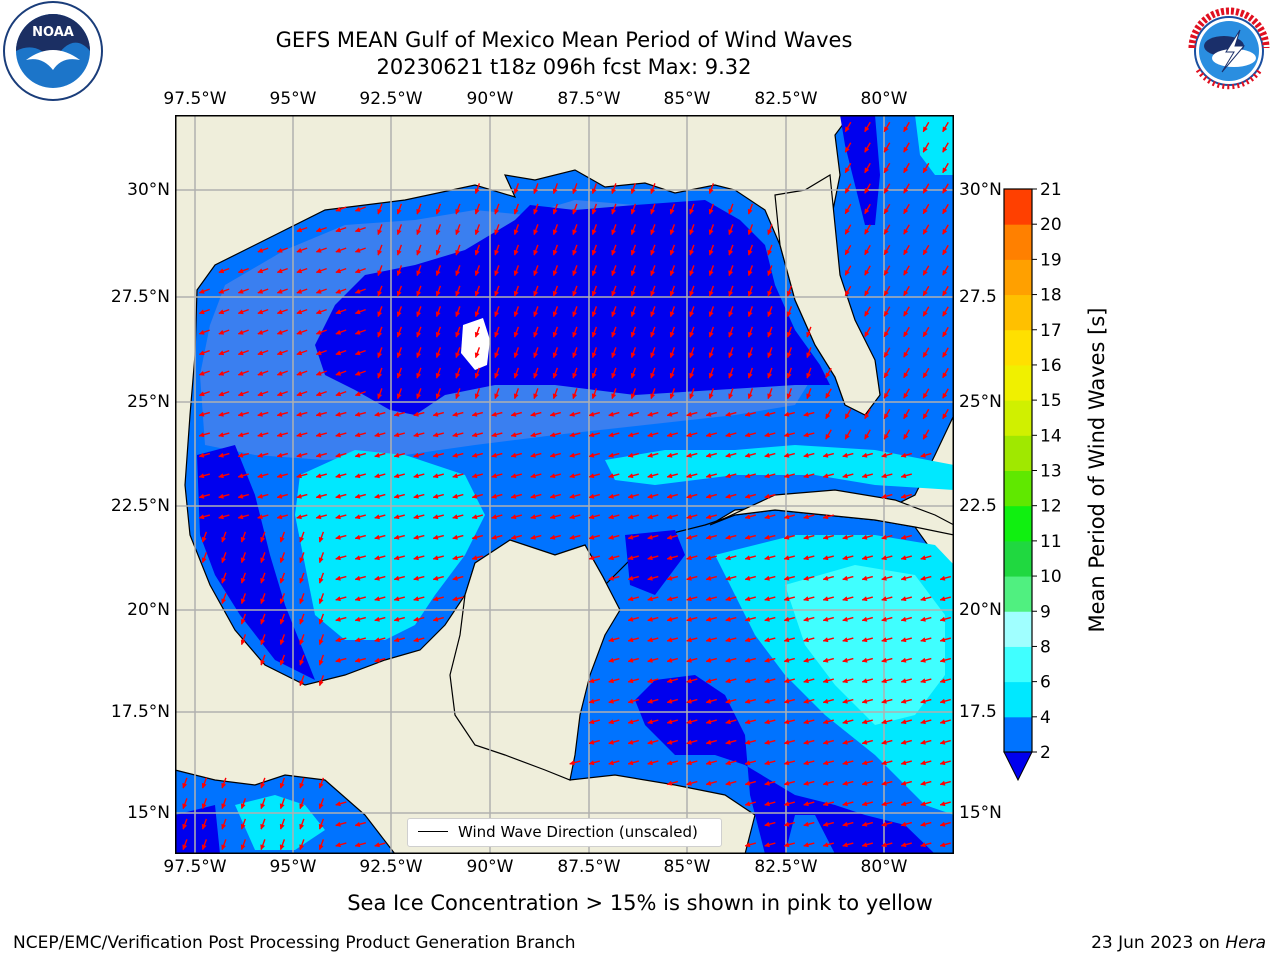 The width and height of the screenshot is (1280, 960). I want to click on colorbar-extend-triangle, so click(1018, 766).